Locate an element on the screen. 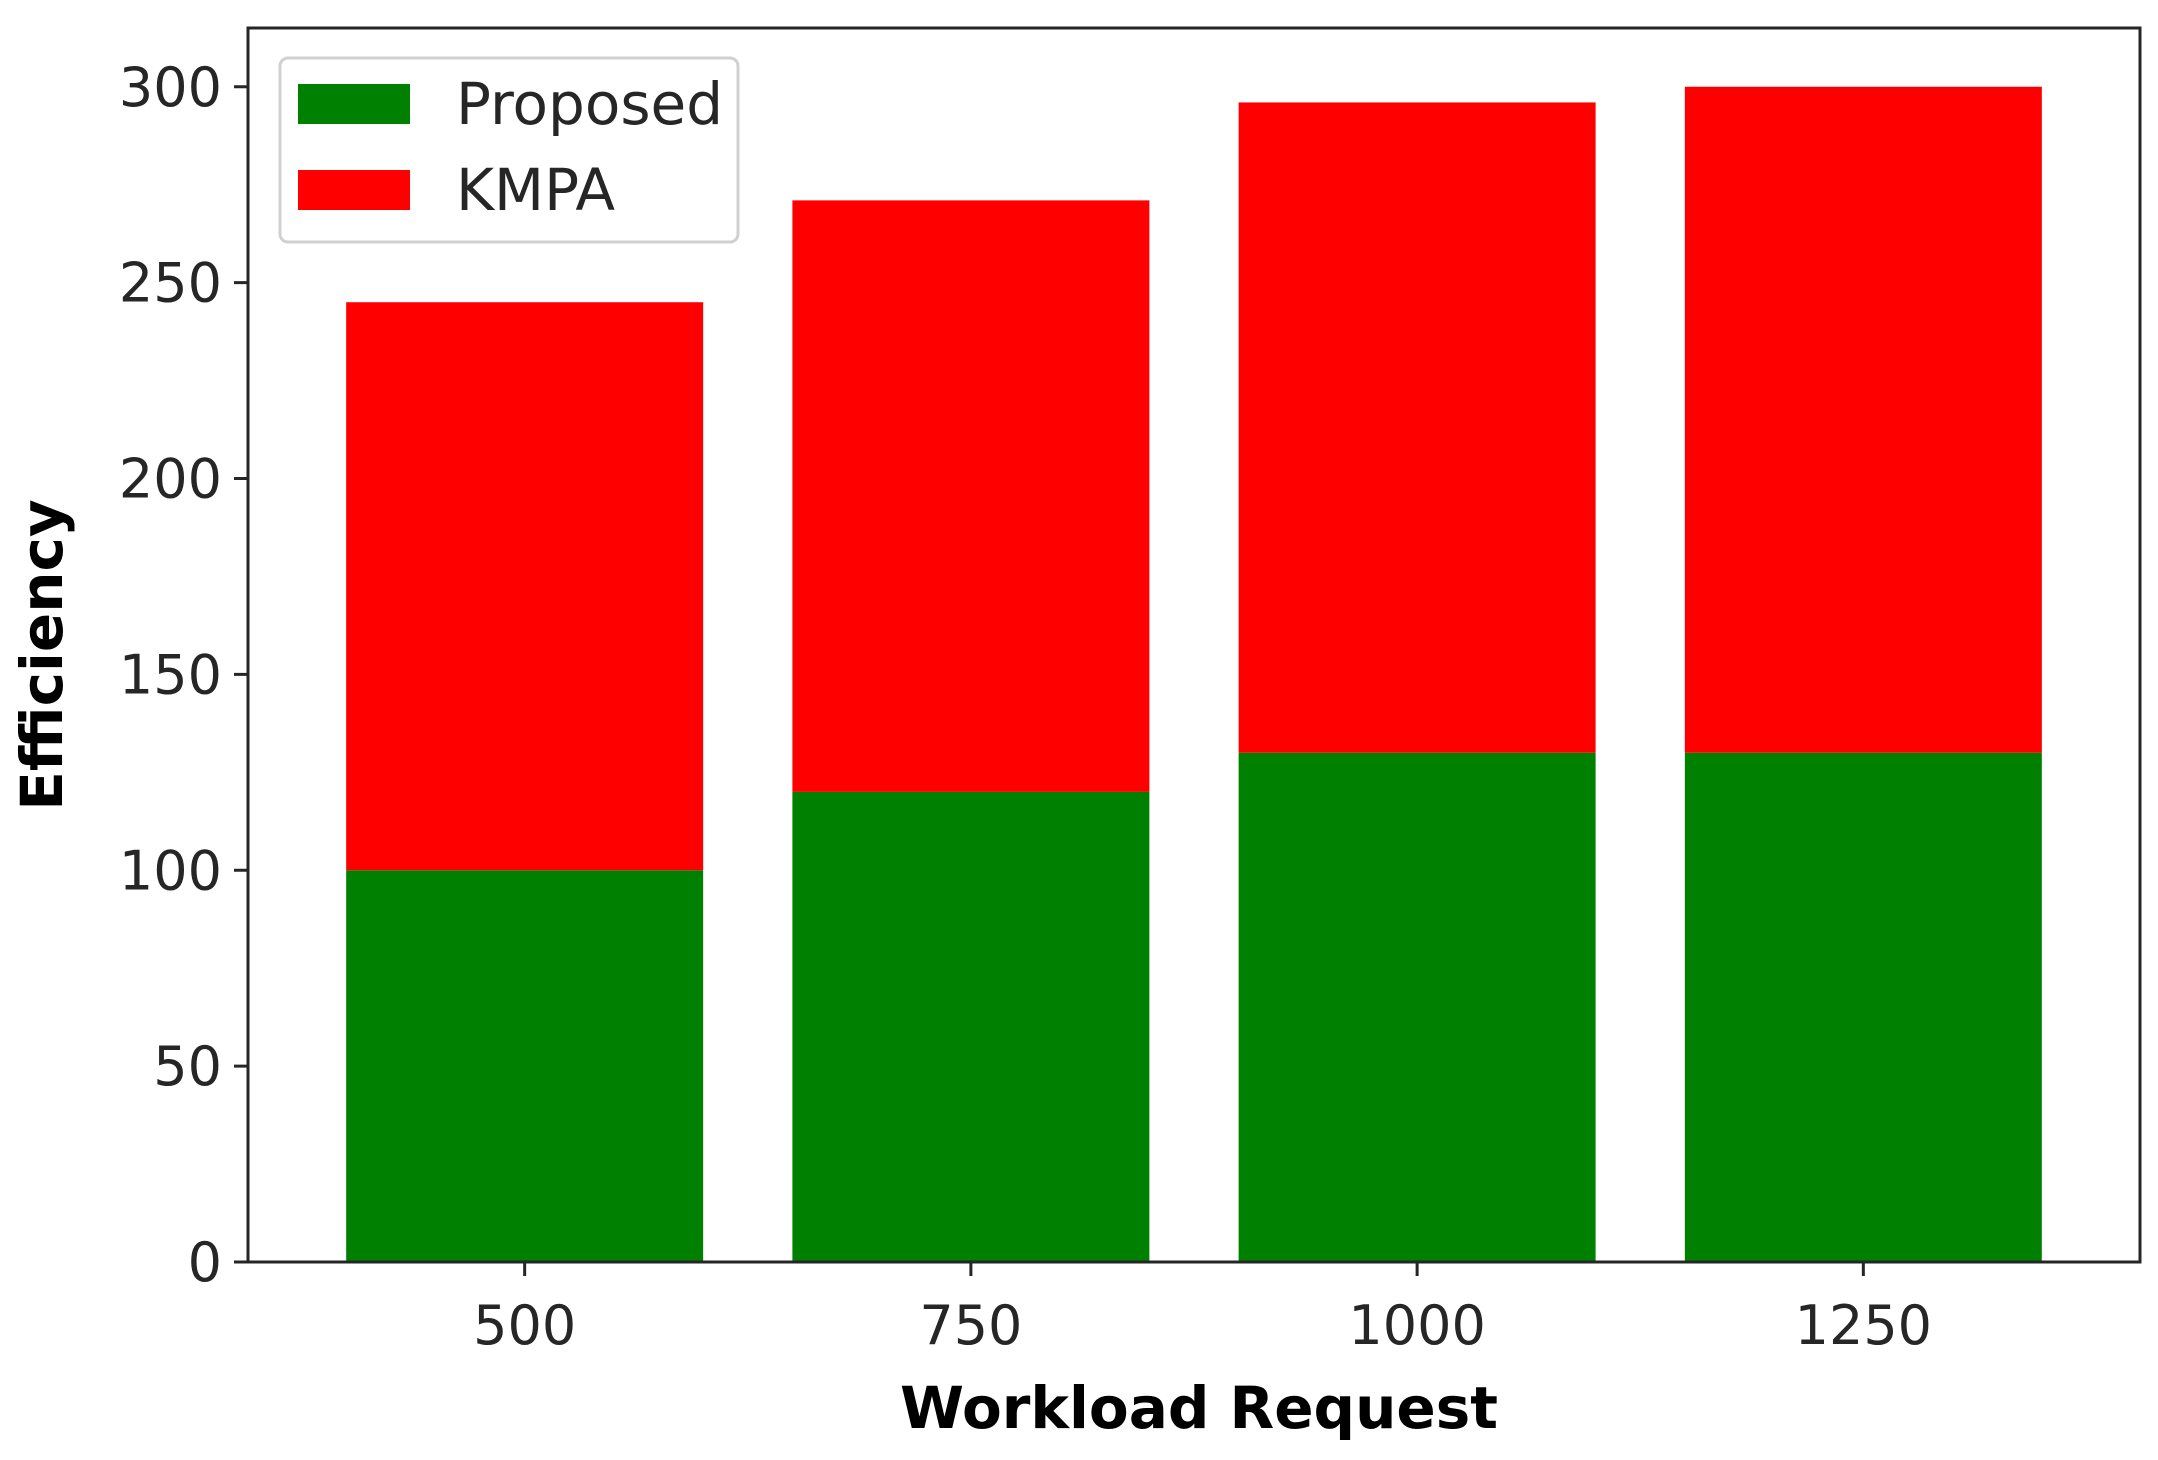  legend-label-proposed: Proposed is located at coordinates (589, 104).